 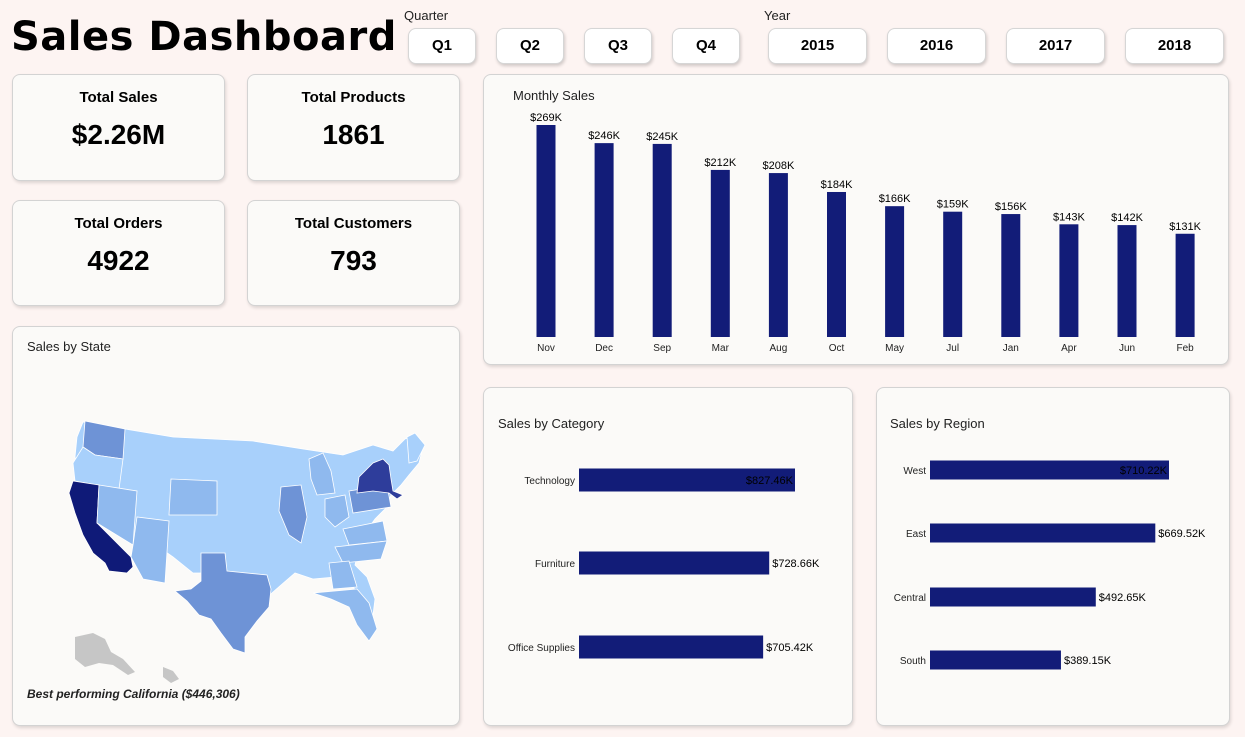 I want to click on state-arizona, so click(x=150, y=550).